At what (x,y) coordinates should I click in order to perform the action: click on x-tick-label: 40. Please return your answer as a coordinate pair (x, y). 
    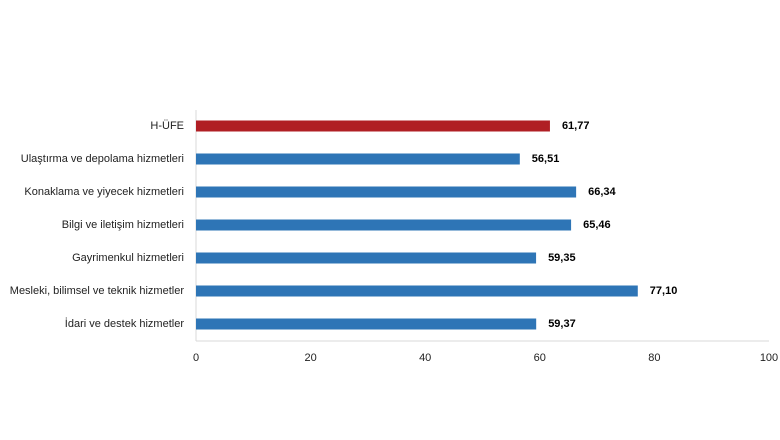
    Looking at the image, I should click on (425, 358).